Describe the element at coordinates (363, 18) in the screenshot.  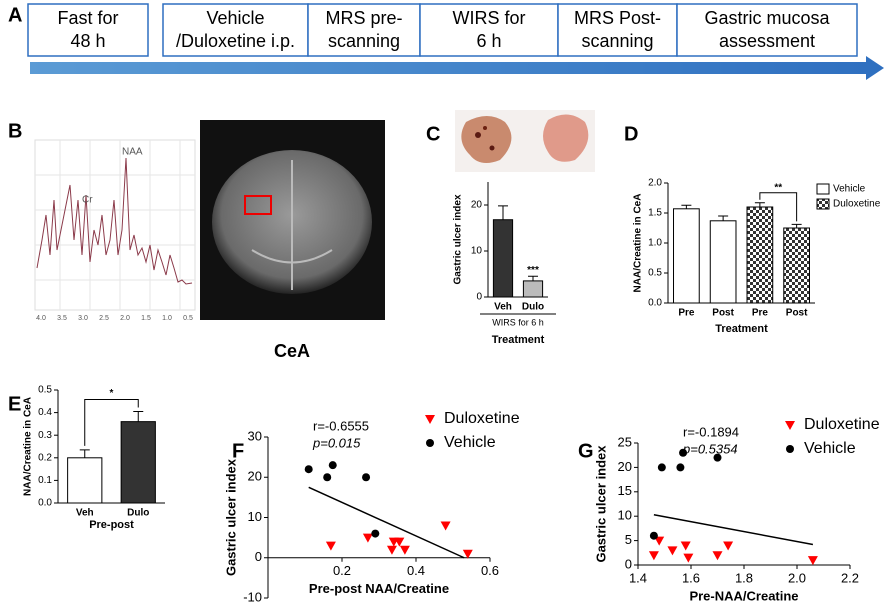
I see `timeline-step: MRS pre-` at that location.